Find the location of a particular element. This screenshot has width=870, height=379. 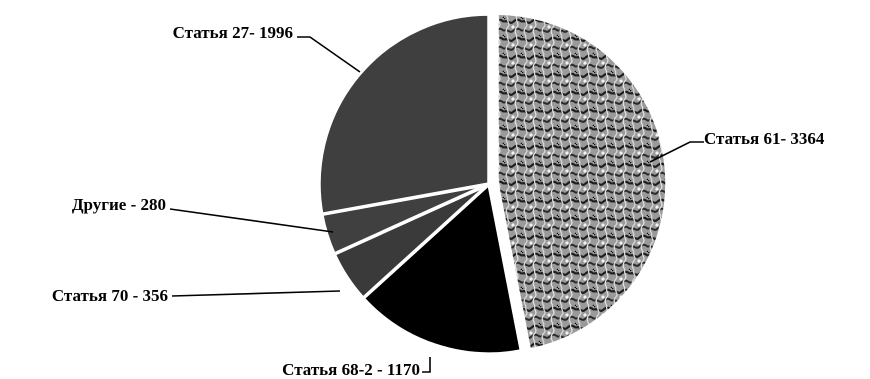

slice-label-4: Другие - 280 is located at coordinates (119, 204).